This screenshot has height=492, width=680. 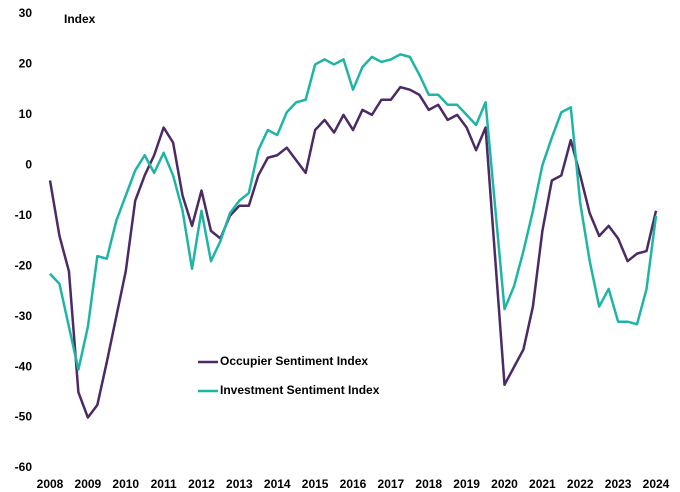 I want to click on x-tick-label: 2014, so click(x=277, y=484).